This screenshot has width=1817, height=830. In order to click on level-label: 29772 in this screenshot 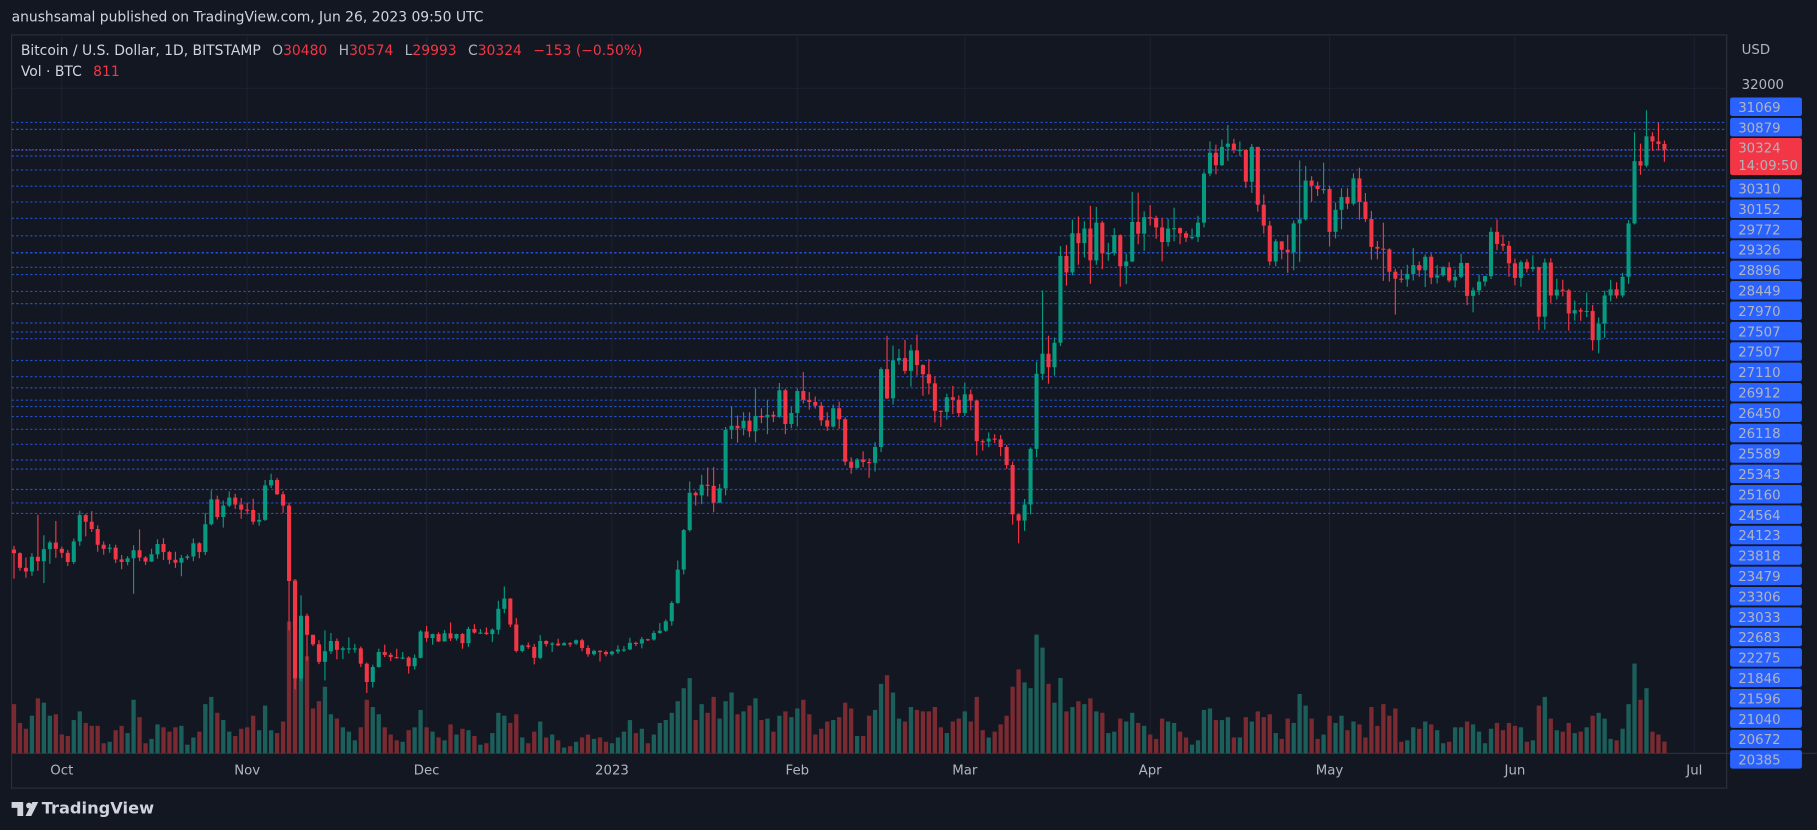, I will do `click(1759, 230)`.